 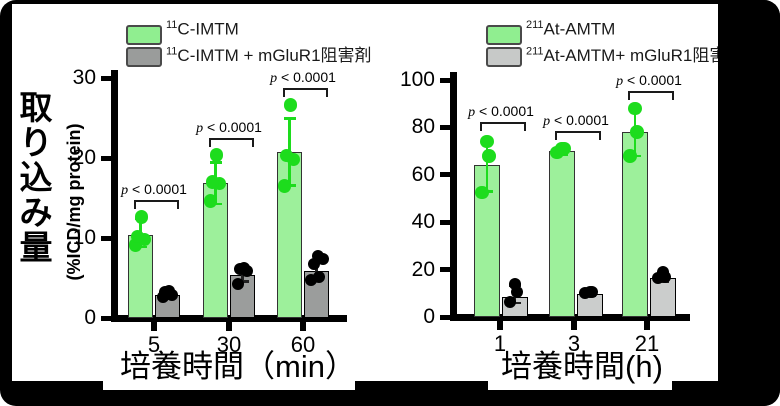 What do you see at coordinates (229, 344) in the screenshot?
I see `x-tick-label: 30` at bounding box center [229, 344].